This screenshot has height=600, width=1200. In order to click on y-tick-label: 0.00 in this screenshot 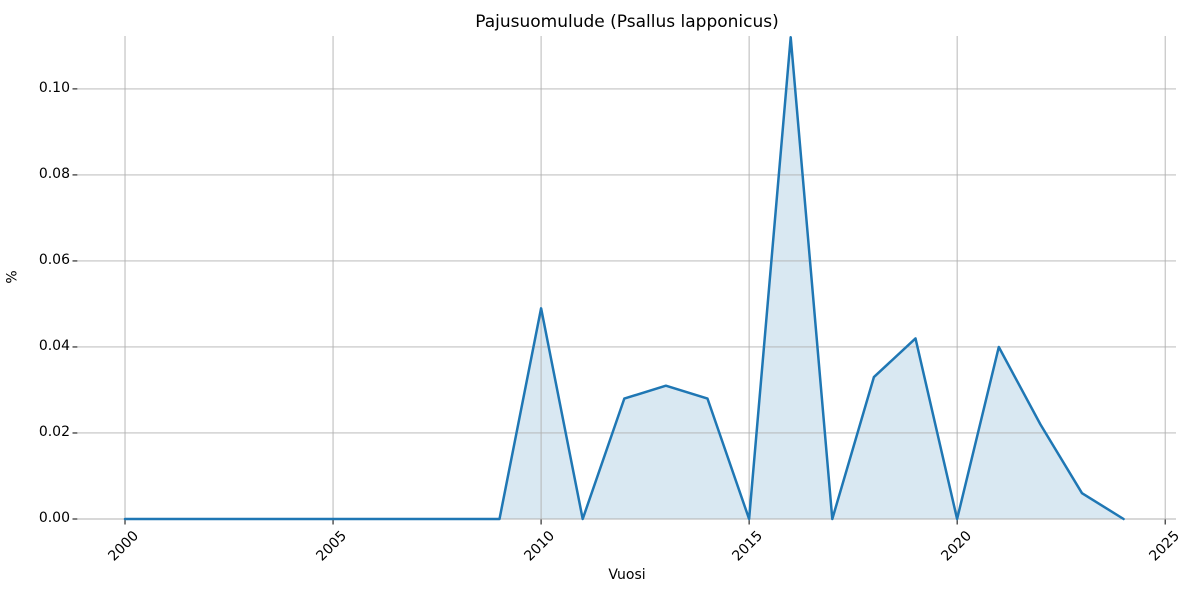, I will do `click(54, 518)`.